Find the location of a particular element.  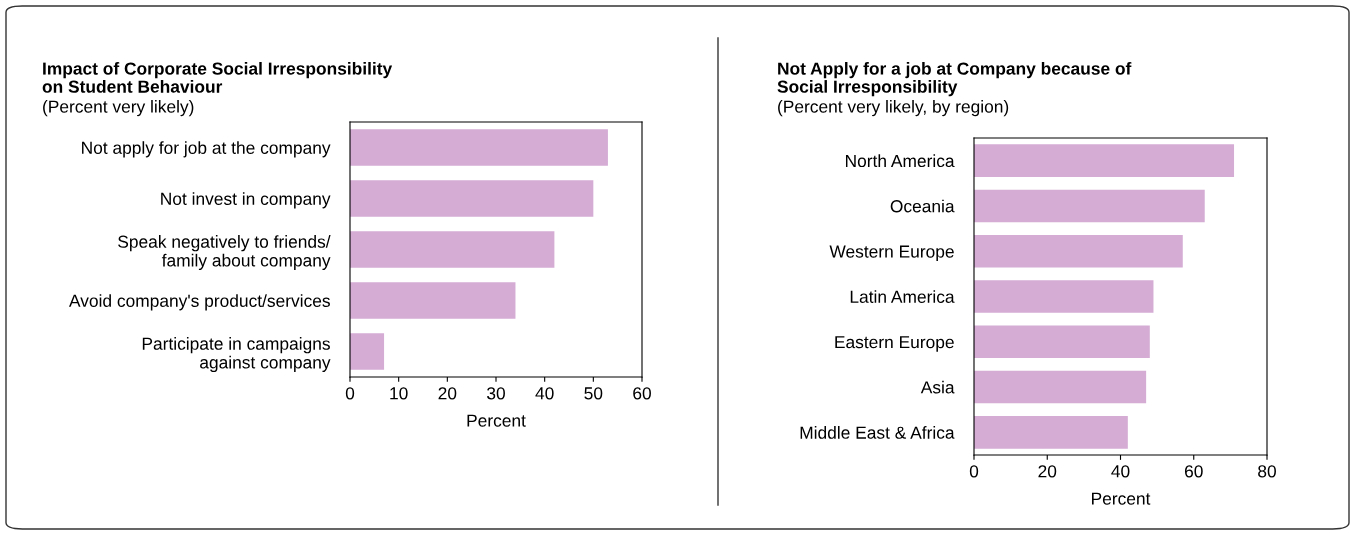

y-tick-label: Western Europe is located at coordinates (891, 253).